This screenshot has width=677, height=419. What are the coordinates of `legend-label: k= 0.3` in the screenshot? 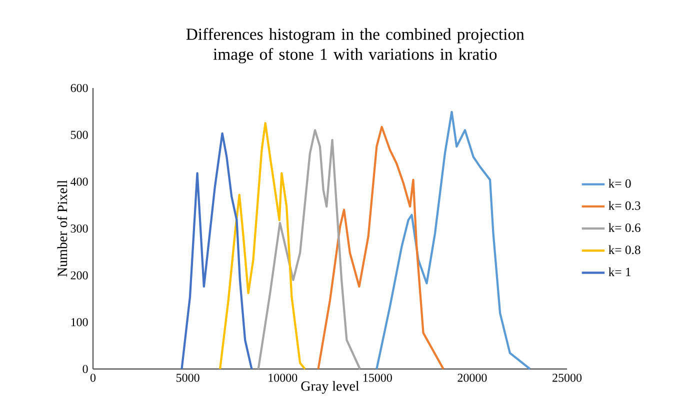 It's located at (624, 205).